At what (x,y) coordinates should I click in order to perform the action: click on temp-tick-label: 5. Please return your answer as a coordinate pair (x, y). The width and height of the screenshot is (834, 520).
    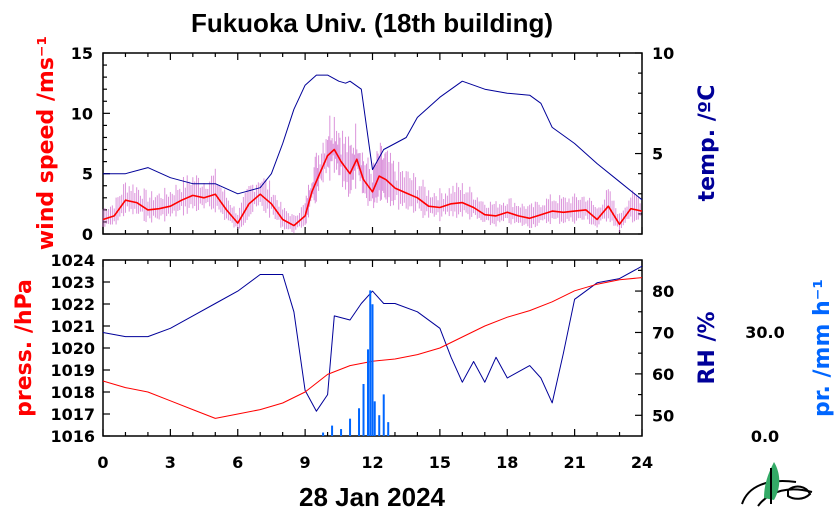
    Looking at the image, I should click on (657, 154).